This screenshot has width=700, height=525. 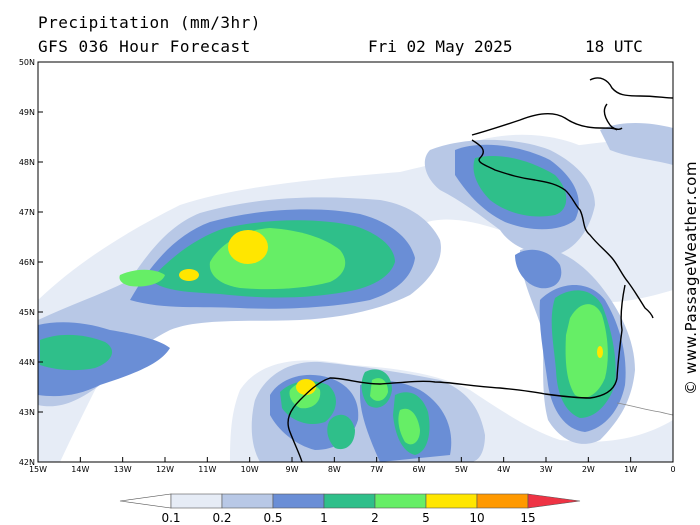 What do you see at coordinates (123, 469) in the screenshot?
I see `lon-tick-label: 13W` at bounding box center [123, 469].